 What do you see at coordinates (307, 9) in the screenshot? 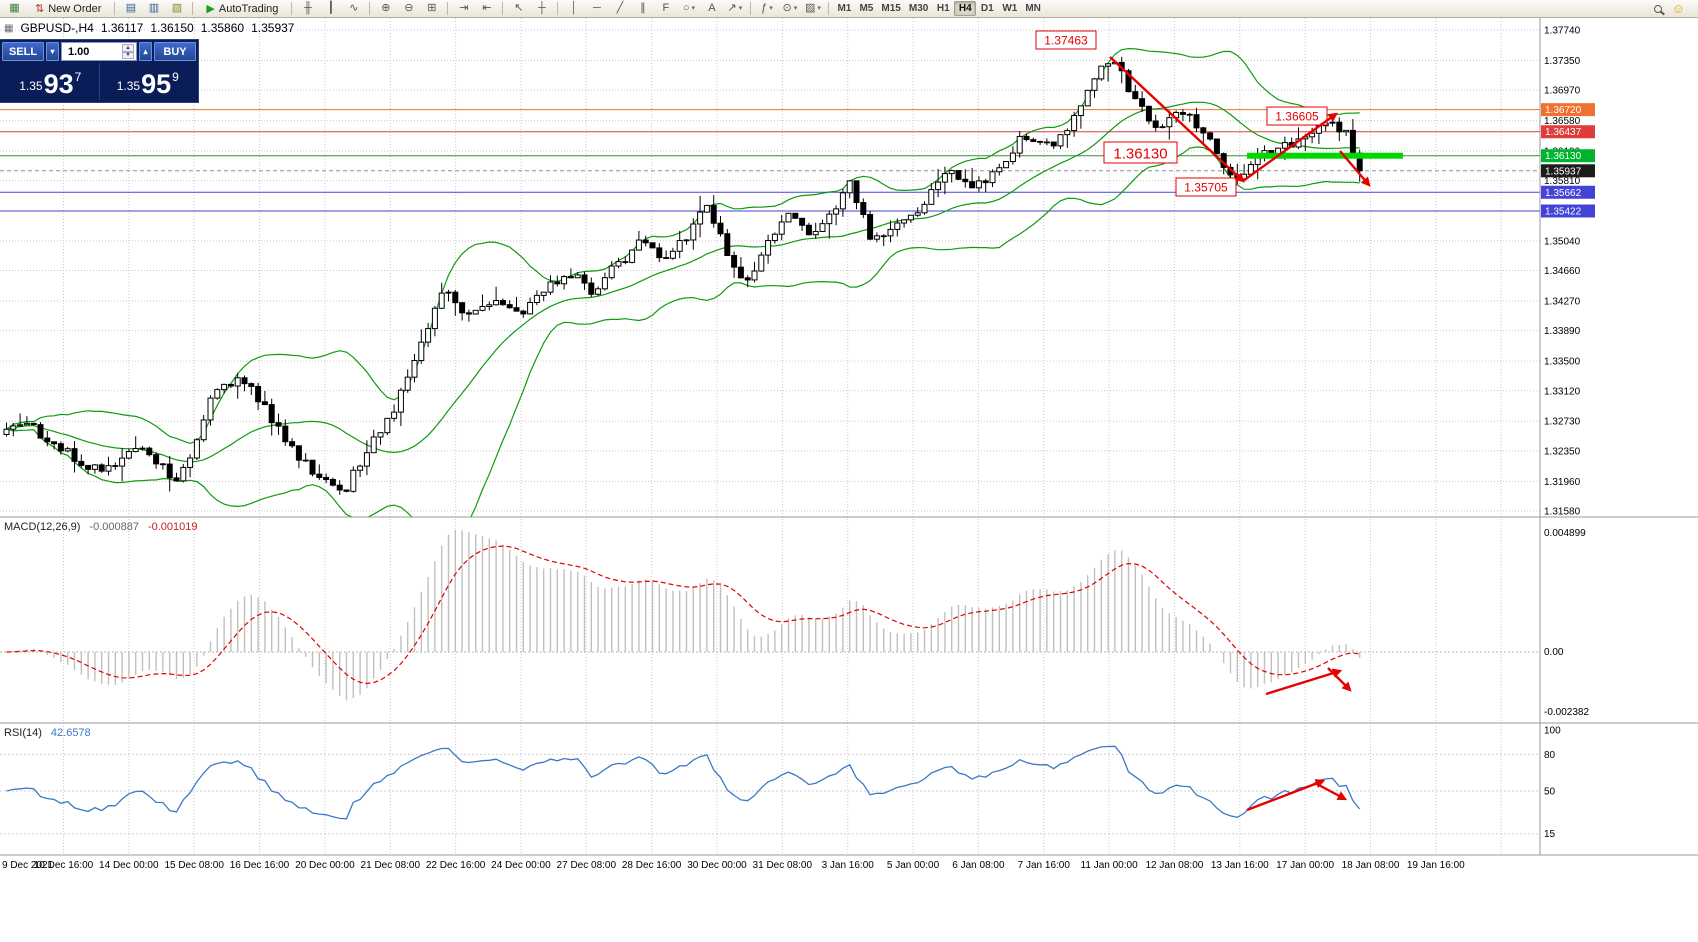
I see `bar-chart-mode-button: ╫` at bounding box center [307, 9].